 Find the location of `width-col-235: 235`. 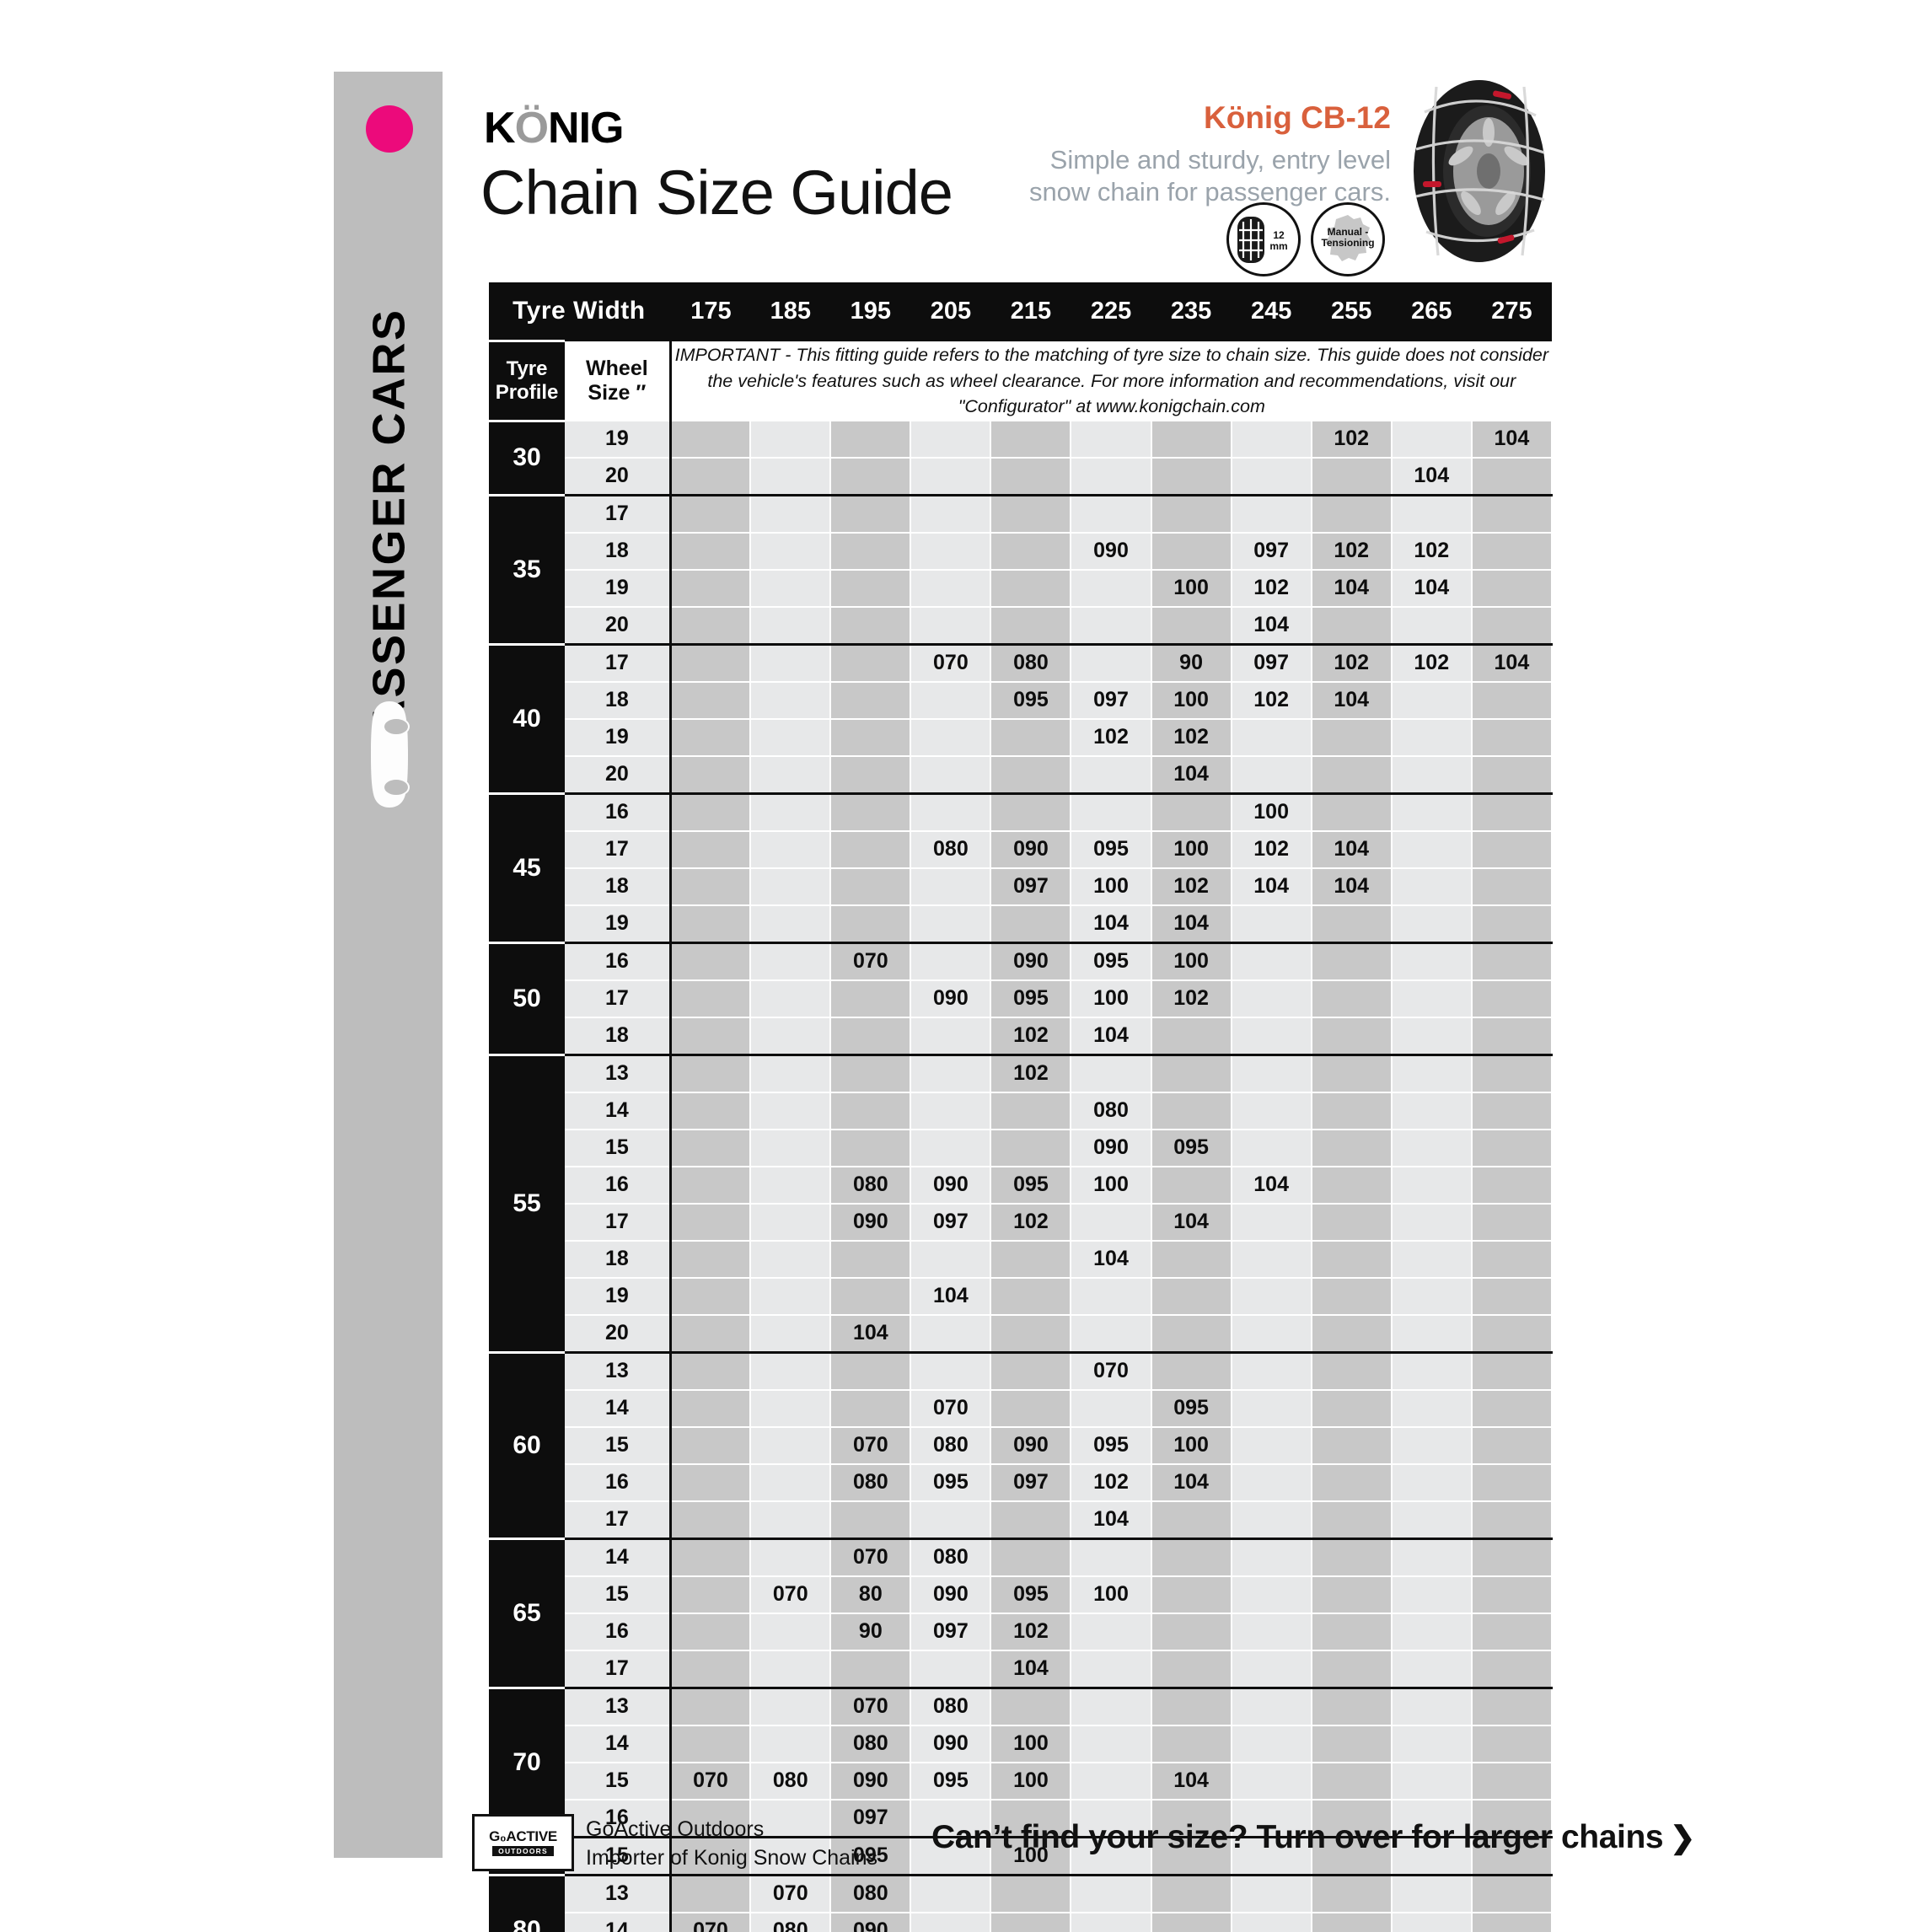

width-col-235: 235 is located at coordinates (1191, 311).